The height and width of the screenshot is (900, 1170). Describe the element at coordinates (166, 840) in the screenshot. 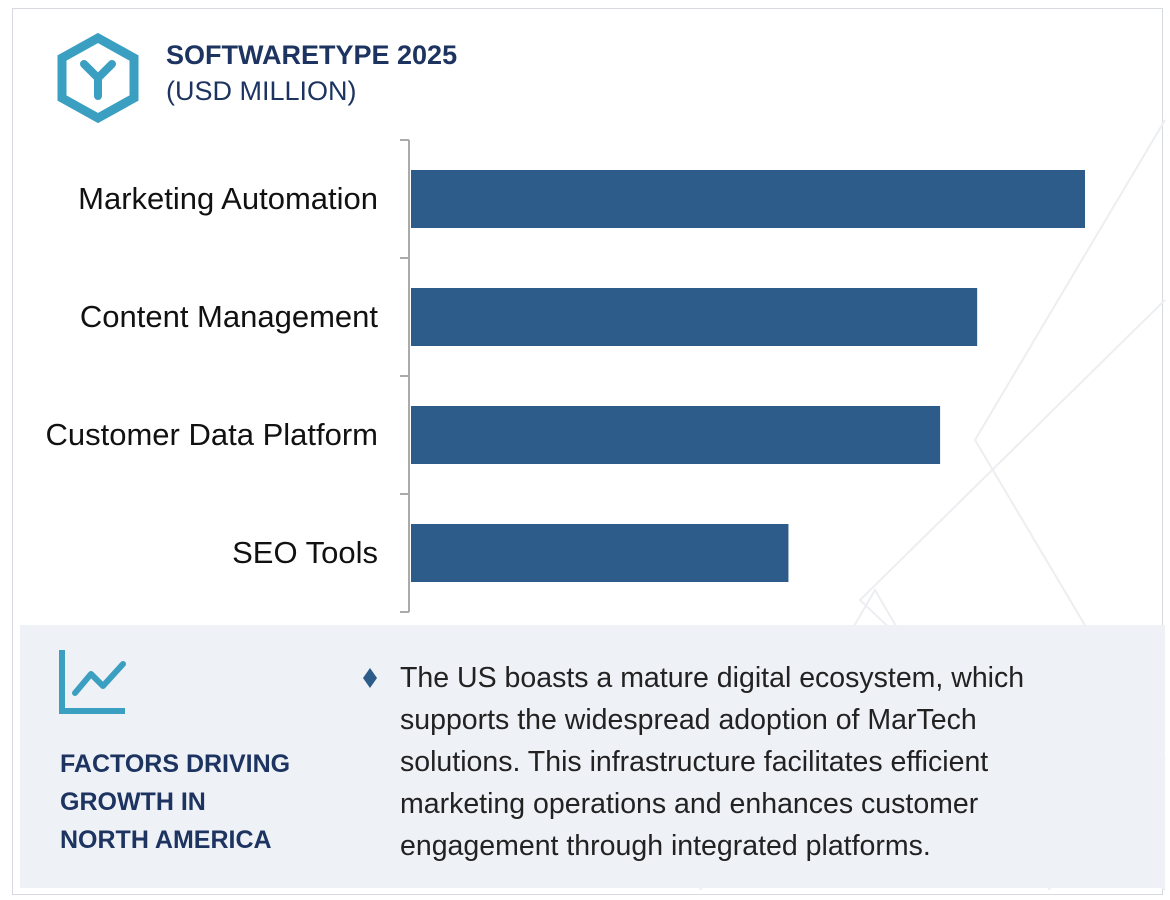

I see `heading-line: NORTH AMERICA` at that location.